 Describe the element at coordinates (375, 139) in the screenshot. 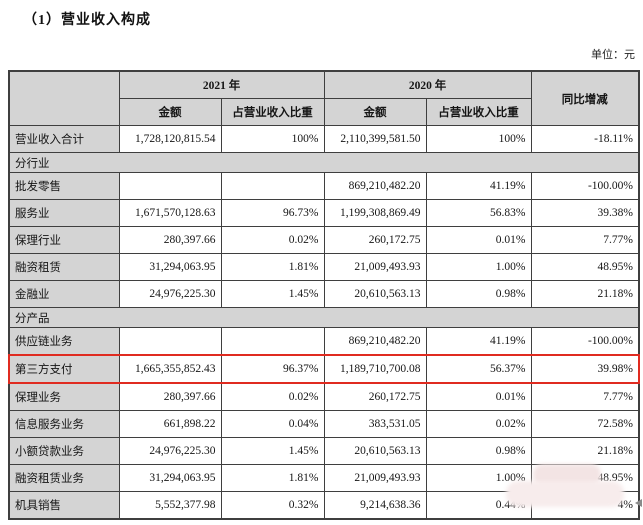

I see `cell-amount-2020: 2,110,399,581.50` at that location.